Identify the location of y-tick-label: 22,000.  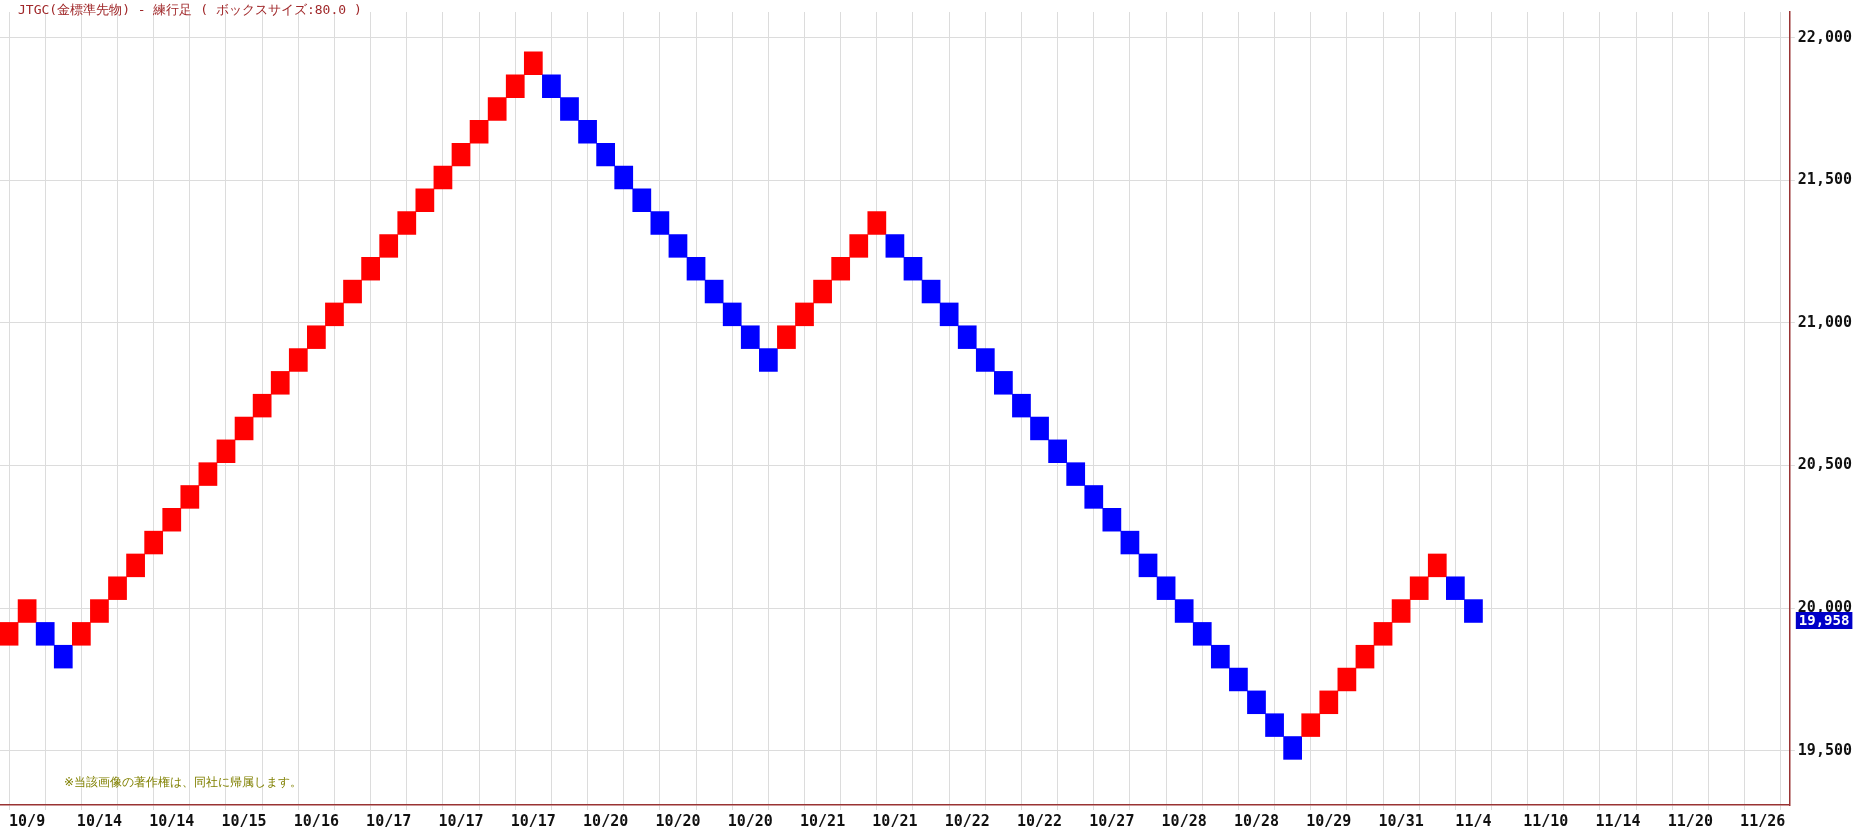
(1824, 36).